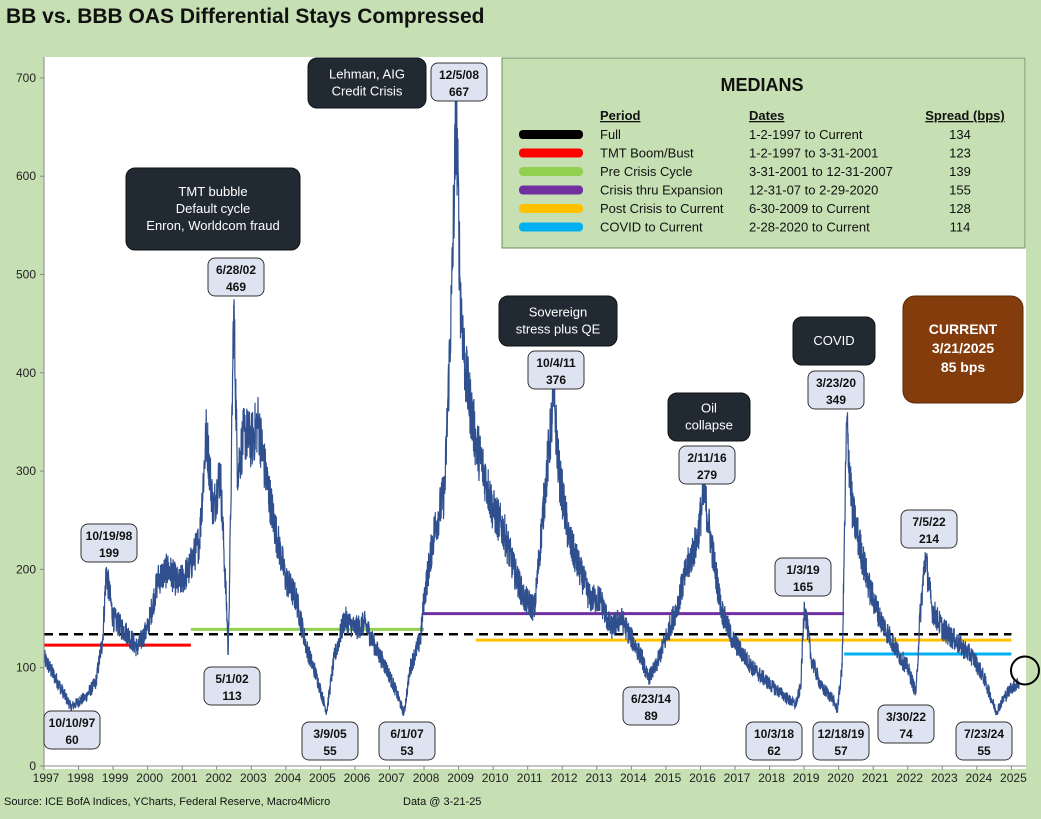 The height and width of the screenshot is (819, 1041). Describe the element at coordinates (32, 766) in the screenshot. I see `y-tick-label: 0` at that location.